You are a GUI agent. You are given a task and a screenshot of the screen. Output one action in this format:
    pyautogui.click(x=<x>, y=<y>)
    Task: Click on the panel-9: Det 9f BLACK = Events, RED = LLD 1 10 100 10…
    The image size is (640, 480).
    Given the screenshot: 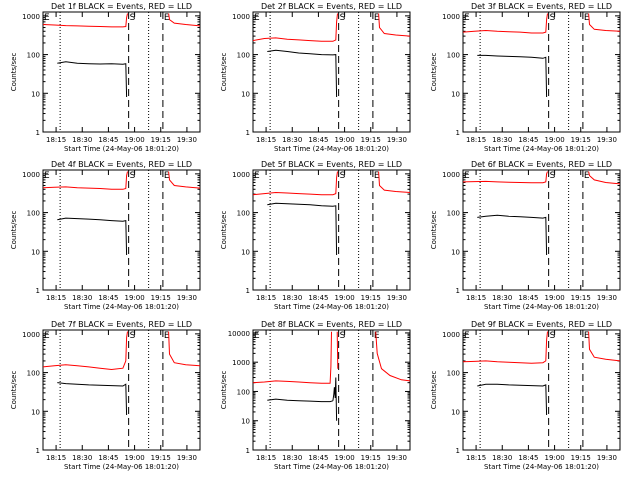 What is the action you would take?
    pyautogui.click(x=525, y=395)
    